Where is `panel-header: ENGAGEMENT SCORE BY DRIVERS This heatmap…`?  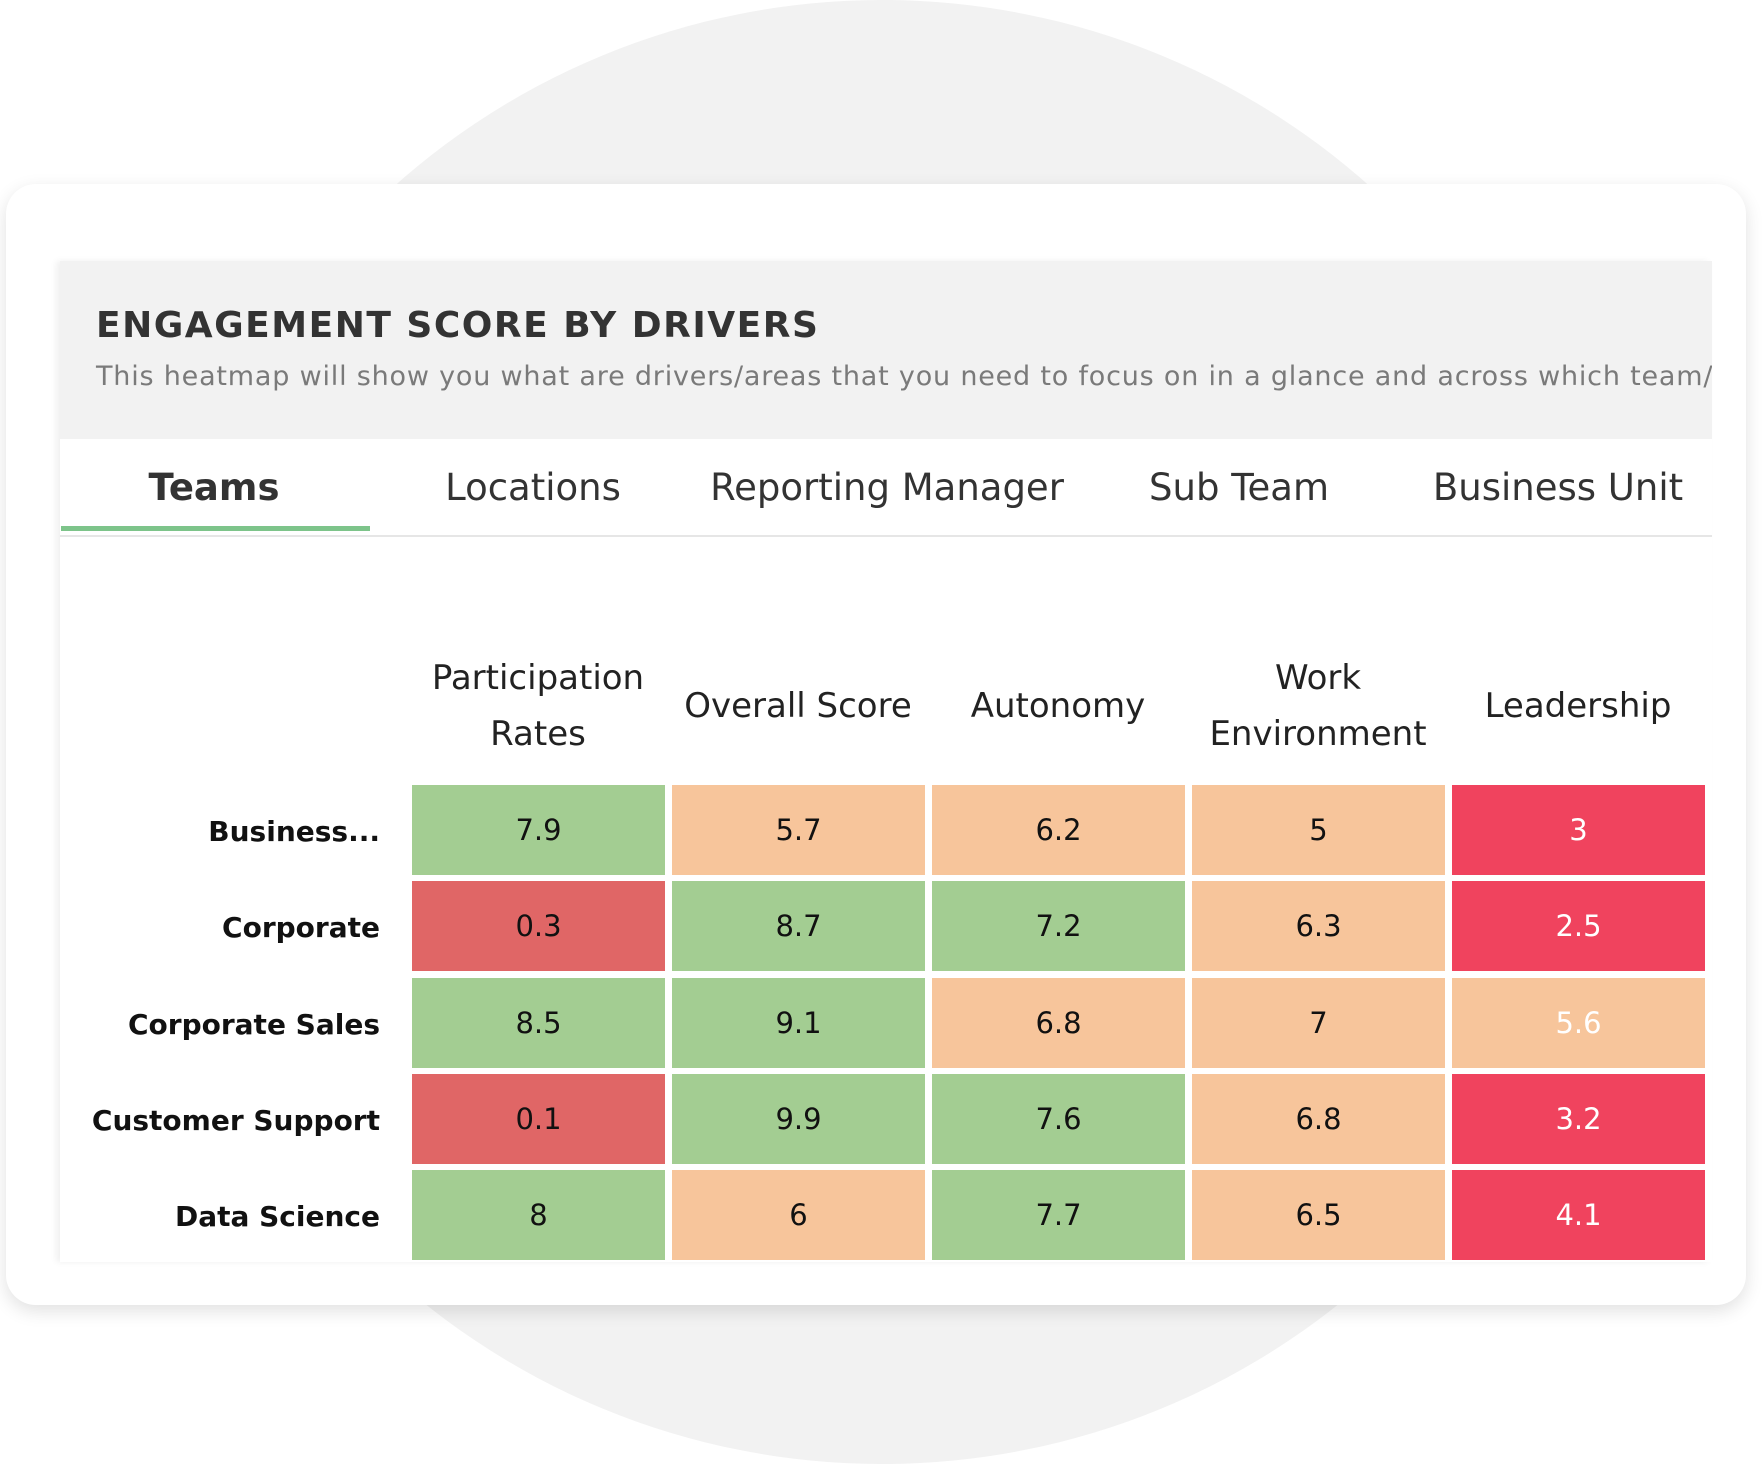
panel-header: ENGAGEMENT SCORE BY DRIVERS This heatmap… is located at coordinates (886, 350).